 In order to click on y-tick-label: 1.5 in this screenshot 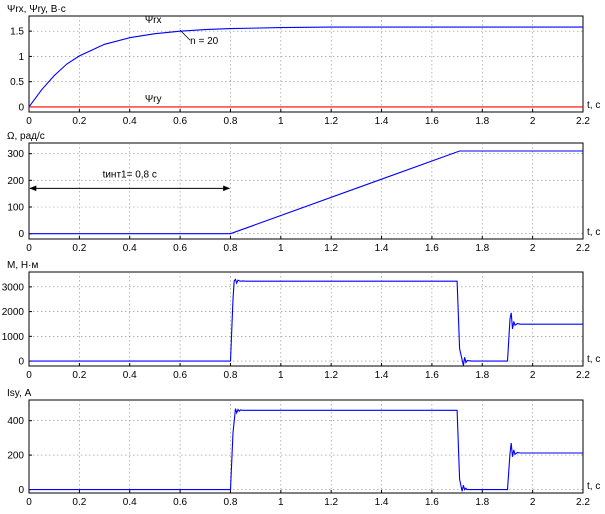, I will do `click(17, 32)`.